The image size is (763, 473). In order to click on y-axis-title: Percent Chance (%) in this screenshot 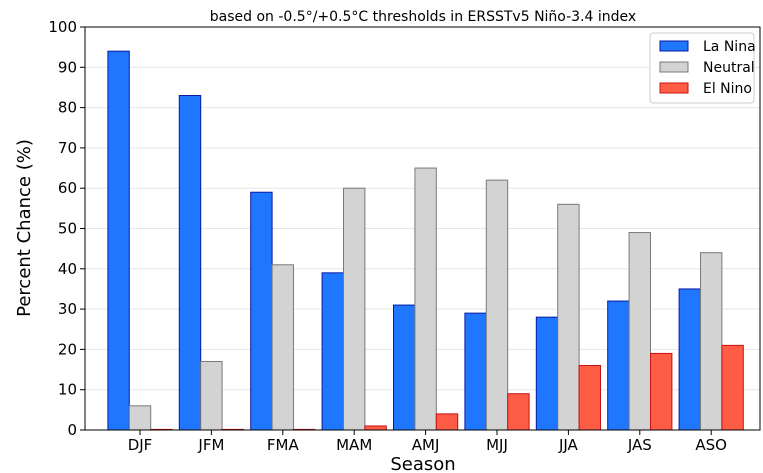, I will do `click(24, 228)`.